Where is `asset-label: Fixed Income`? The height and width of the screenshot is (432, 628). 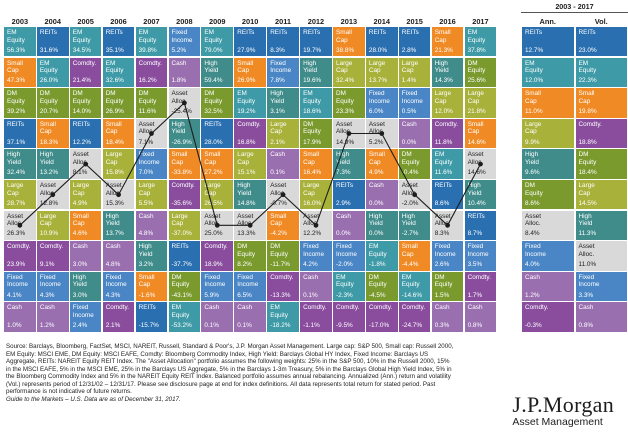 asset-label: Fixed Income is located at coordinates (83, 311).